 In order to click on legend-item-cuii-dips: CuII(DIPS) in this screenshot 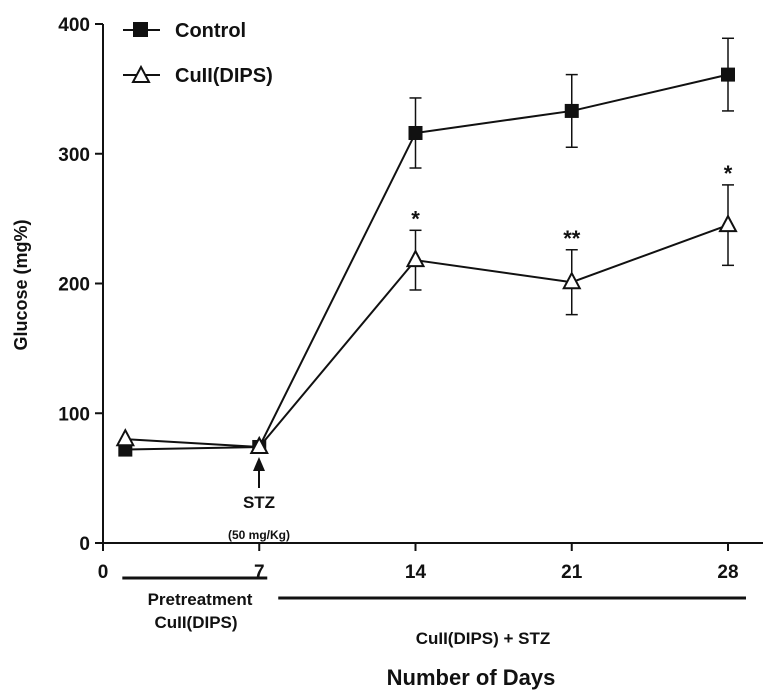, I will do `click(198, 75)`.